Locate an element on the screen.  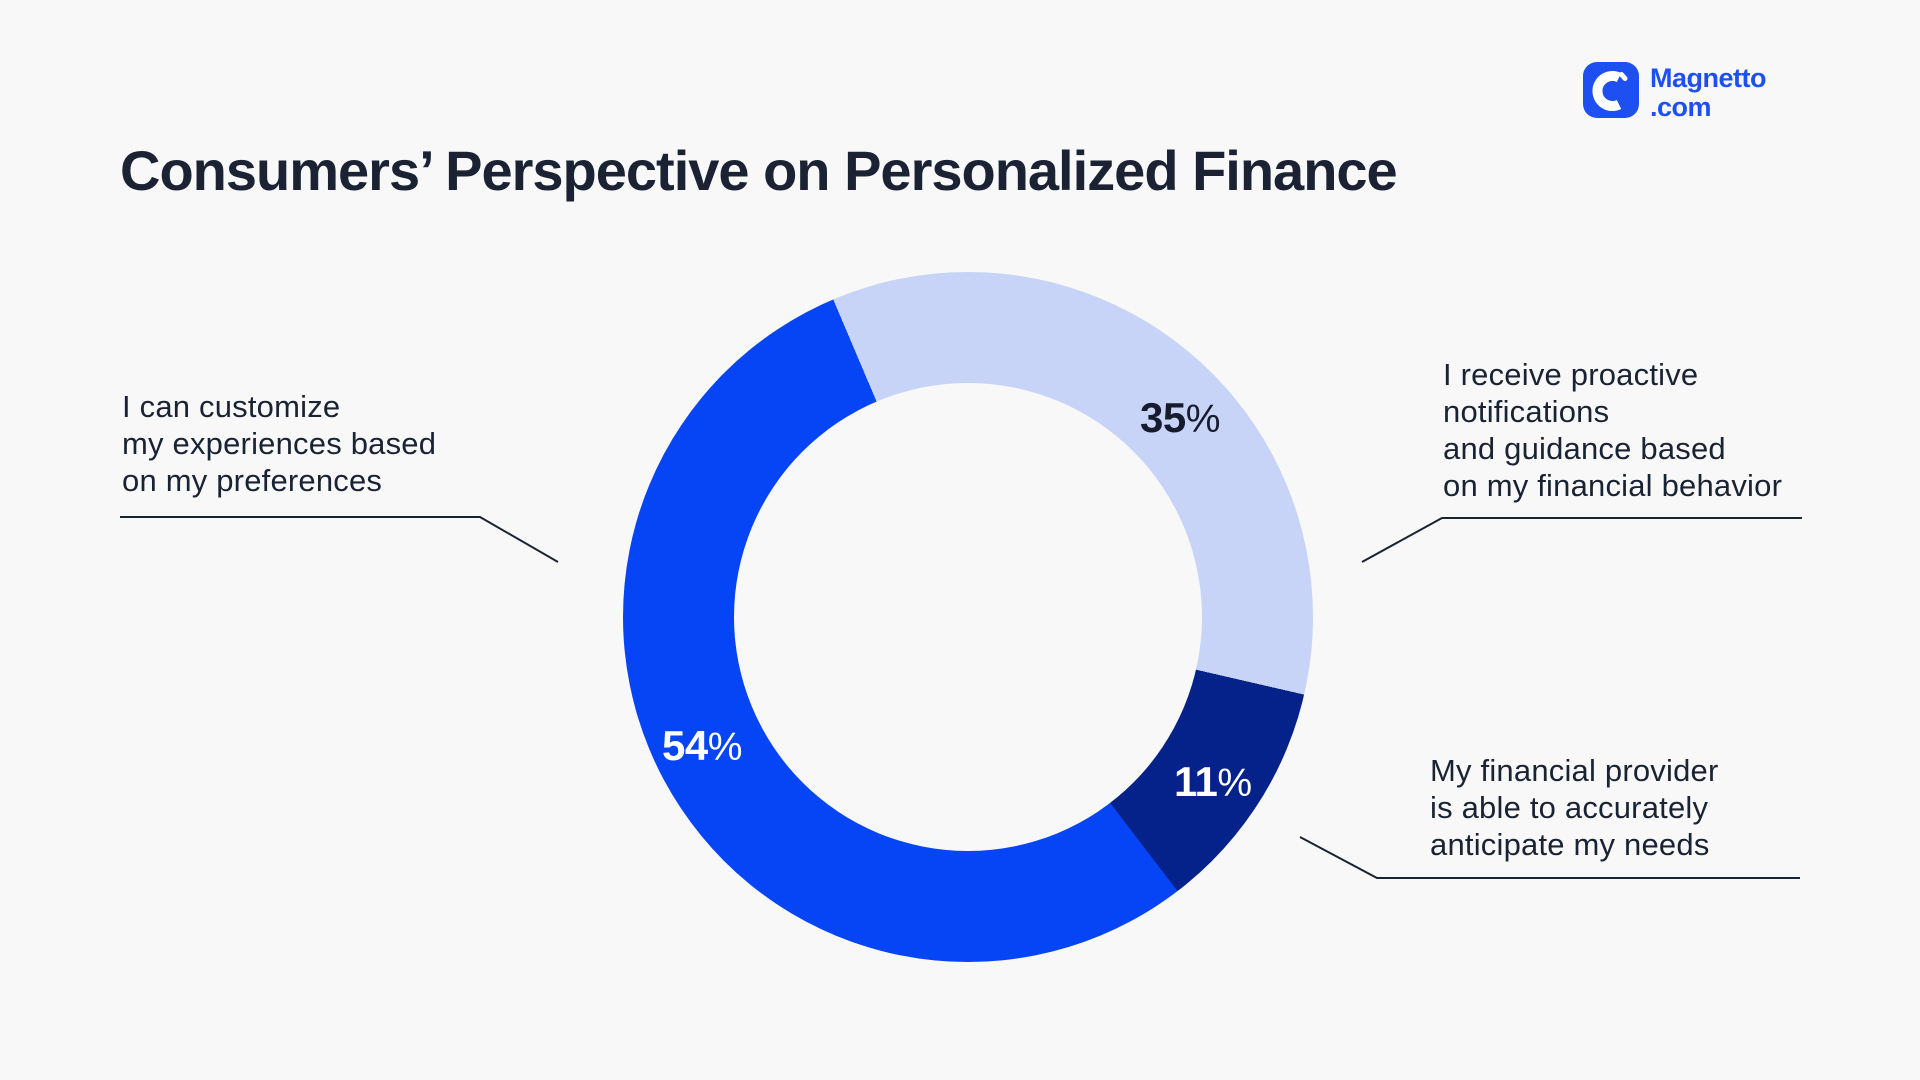
callout-text-line: notifications is located at coordinates (1526, 411).